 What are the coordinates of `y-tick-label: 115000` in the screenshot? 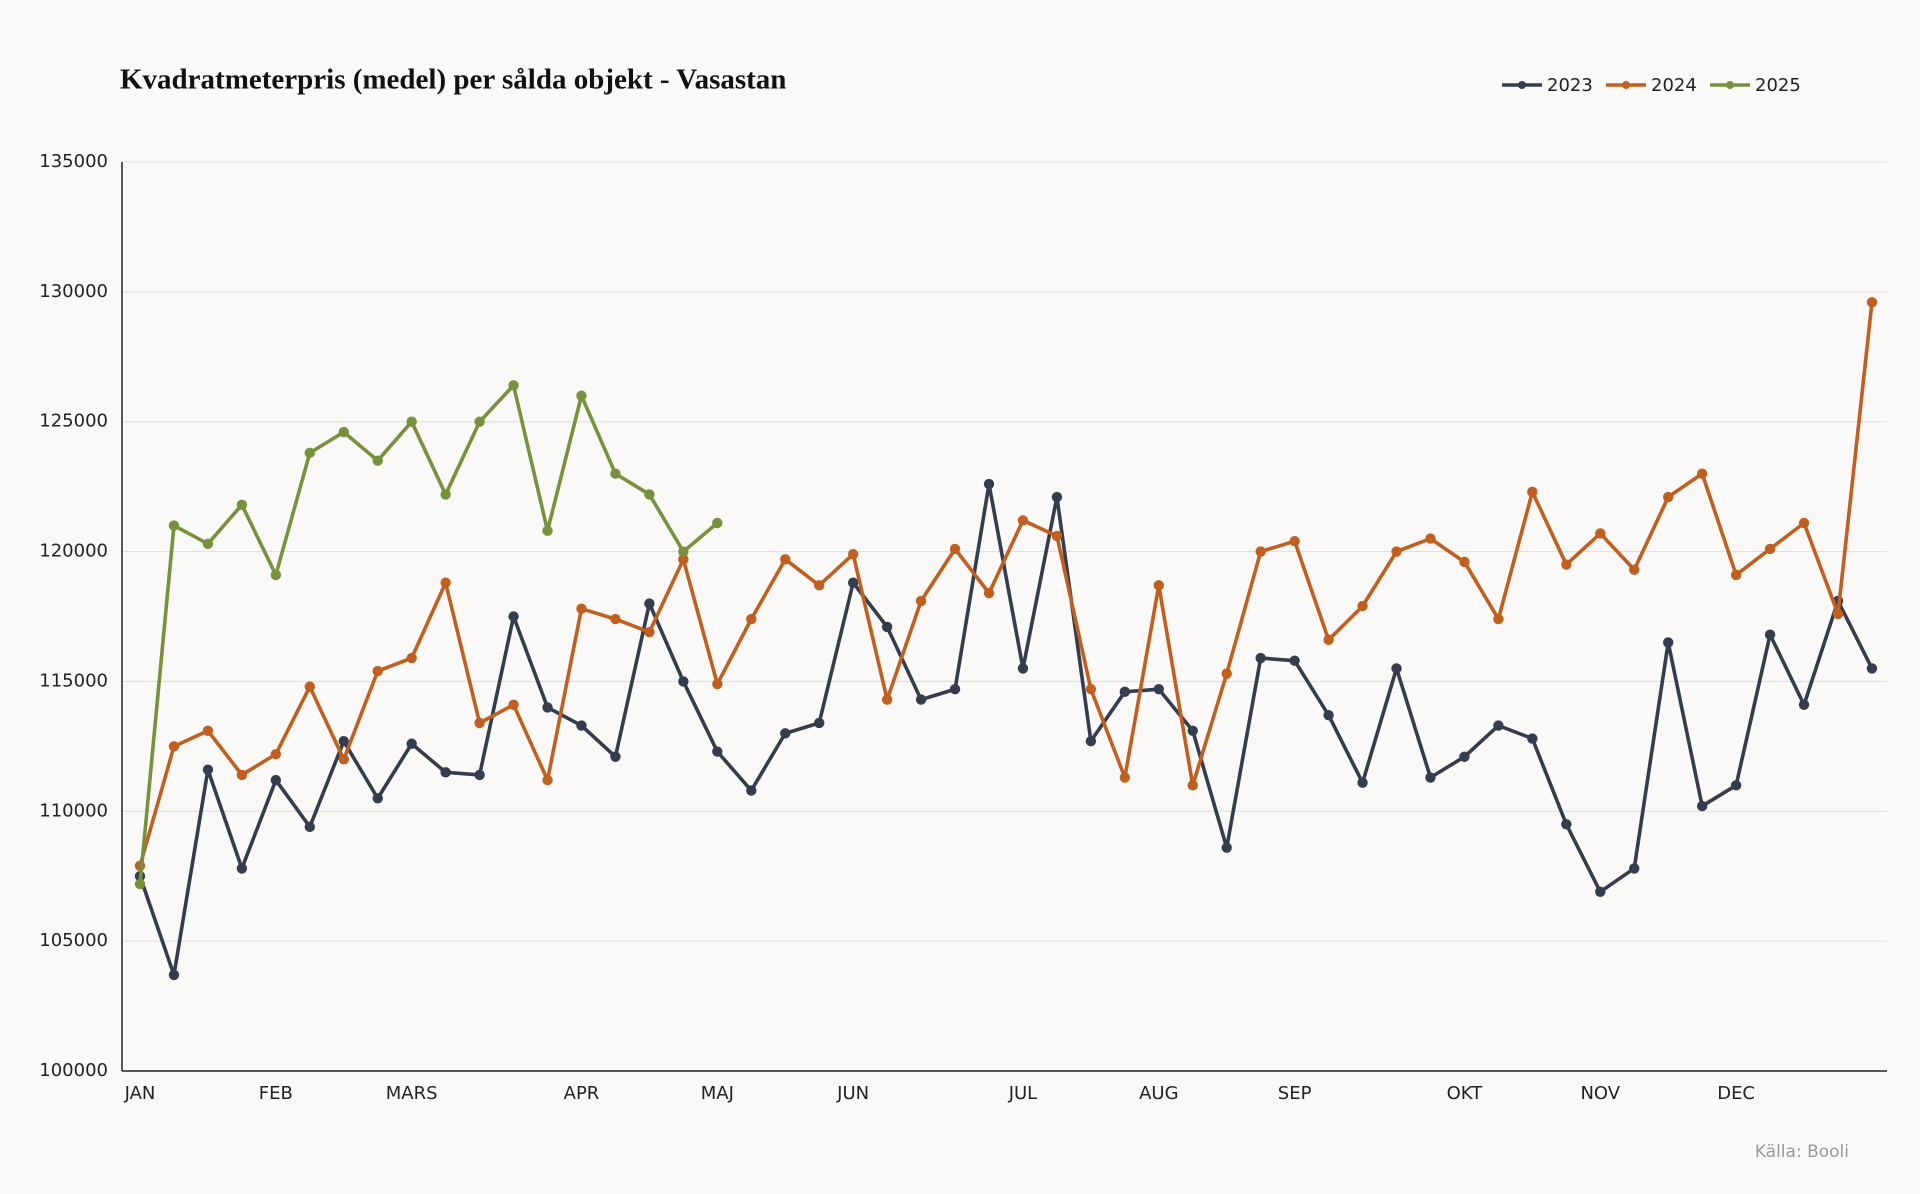 It's located at (73, 680).